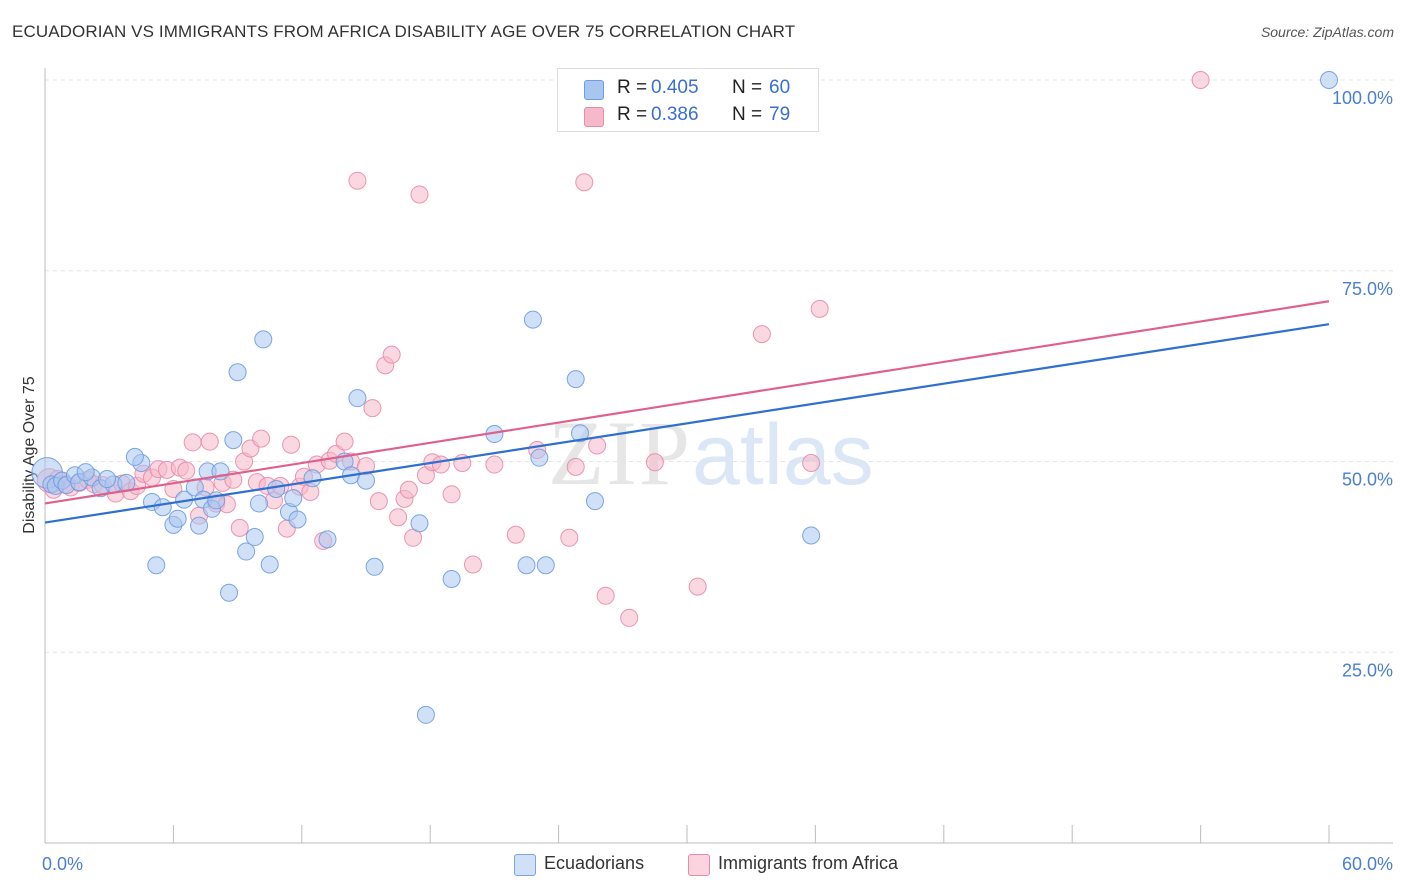  Describe the element at coordinates (594, 863) in the screenshot. I see `legend-label-ecuadorians: Ecuadorians` at that location.